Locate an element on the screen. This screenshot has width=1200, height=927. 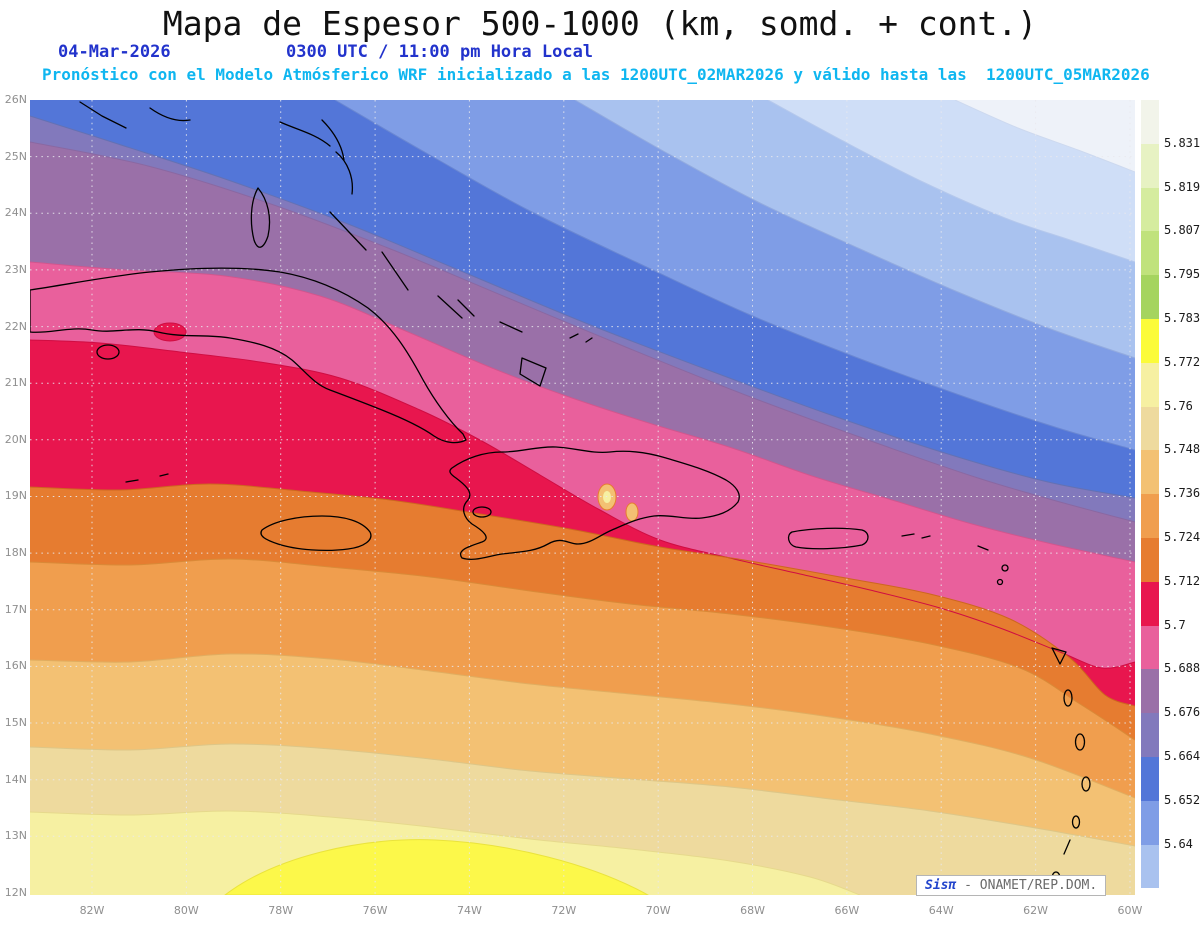
lon-label-66W: 66W is located at coordinates (847, 910).